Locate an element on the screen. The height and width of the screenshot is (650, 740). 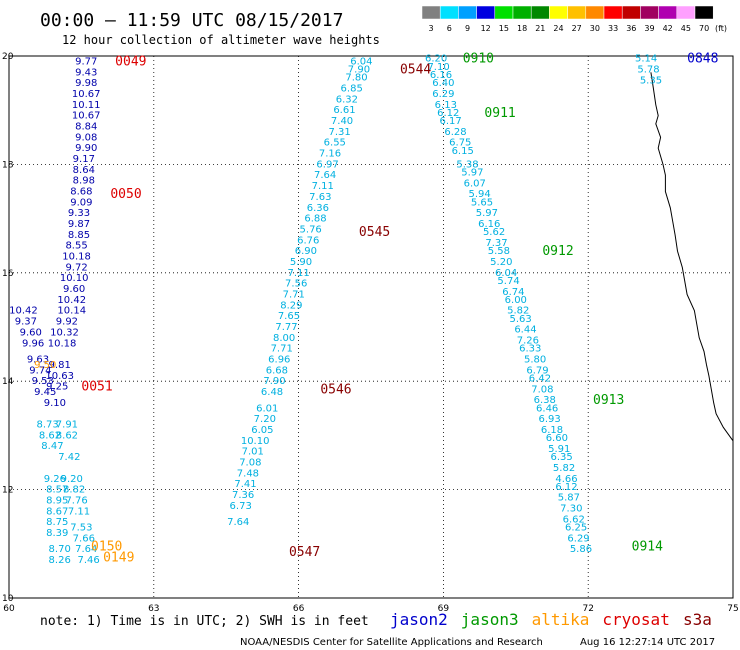
legend-tick-label: 33 is located at coordinates (613, 28).